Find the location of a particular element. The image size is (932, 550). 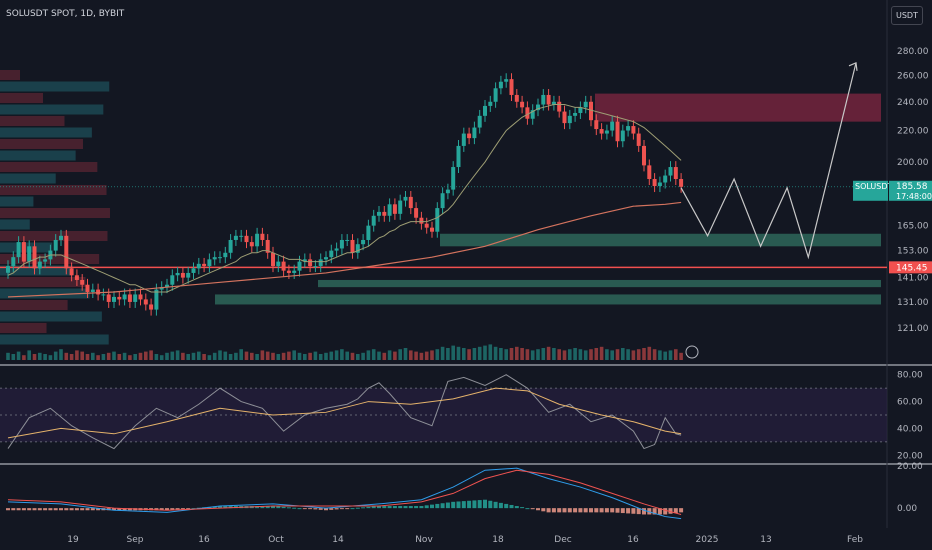

rsi-tick-label: 20.00 is located at coordinates (910, 456).